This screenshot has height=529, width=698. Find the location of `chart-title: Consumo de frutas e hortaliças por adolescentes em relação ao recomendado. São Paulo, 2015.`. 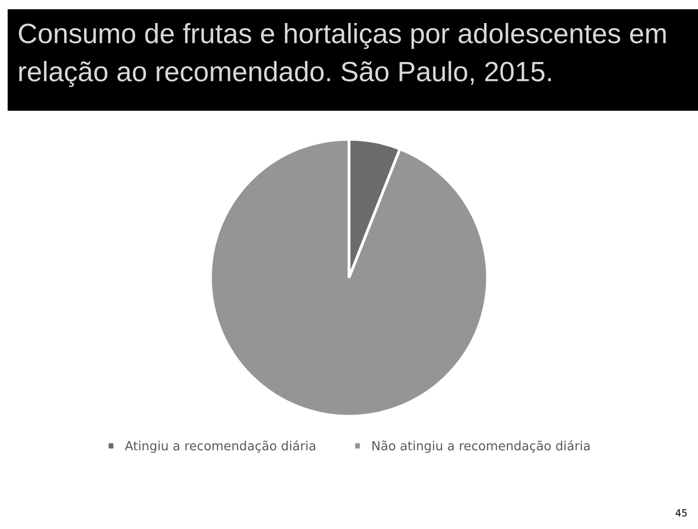

chart-title: Consumo de frutas e hortaliças por adolescentes em relação ao recomendado. São Paulo, 2015. is located at coordinates (342, 55).